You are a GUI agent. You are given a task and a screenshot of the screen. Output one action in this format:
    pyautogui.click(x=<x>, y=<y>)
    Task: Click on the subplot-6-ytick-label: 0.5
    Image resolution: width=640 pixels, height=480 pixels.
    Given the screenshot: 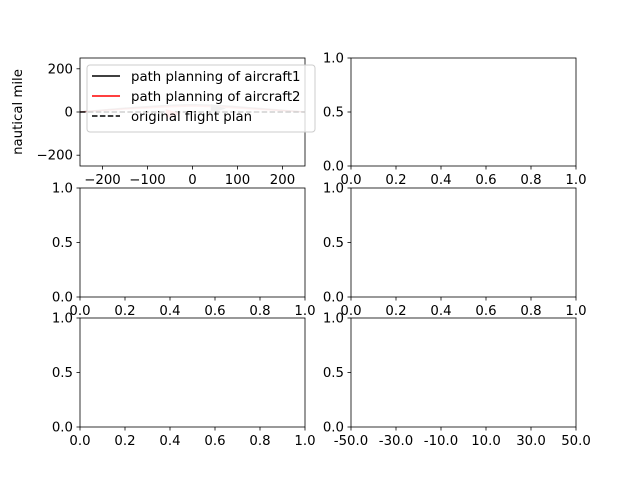 What is the action you would take?
    pyautogui.click(x=333, y=373)
    